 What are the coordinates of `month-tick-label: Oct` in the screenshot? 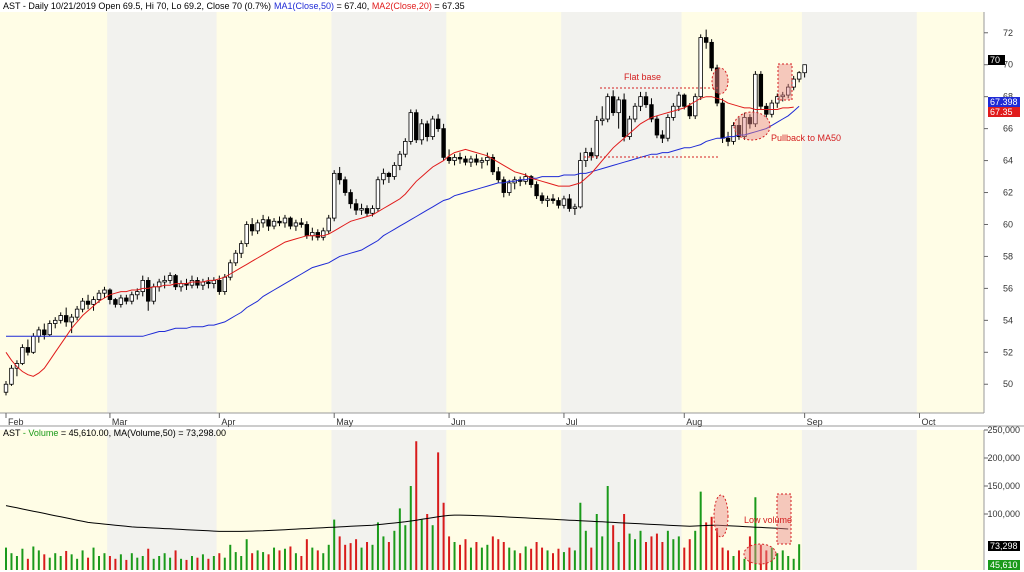 It's located at (928, 422).